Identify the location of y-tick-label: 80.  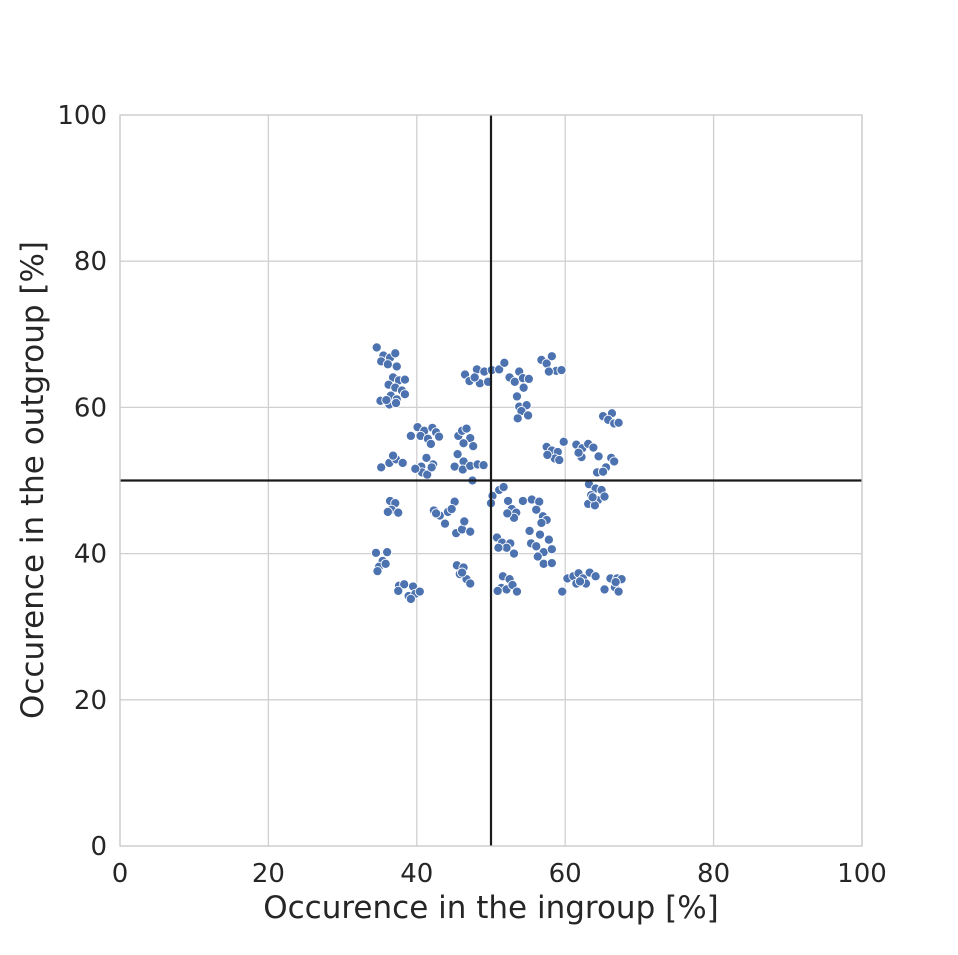
(90, 262).